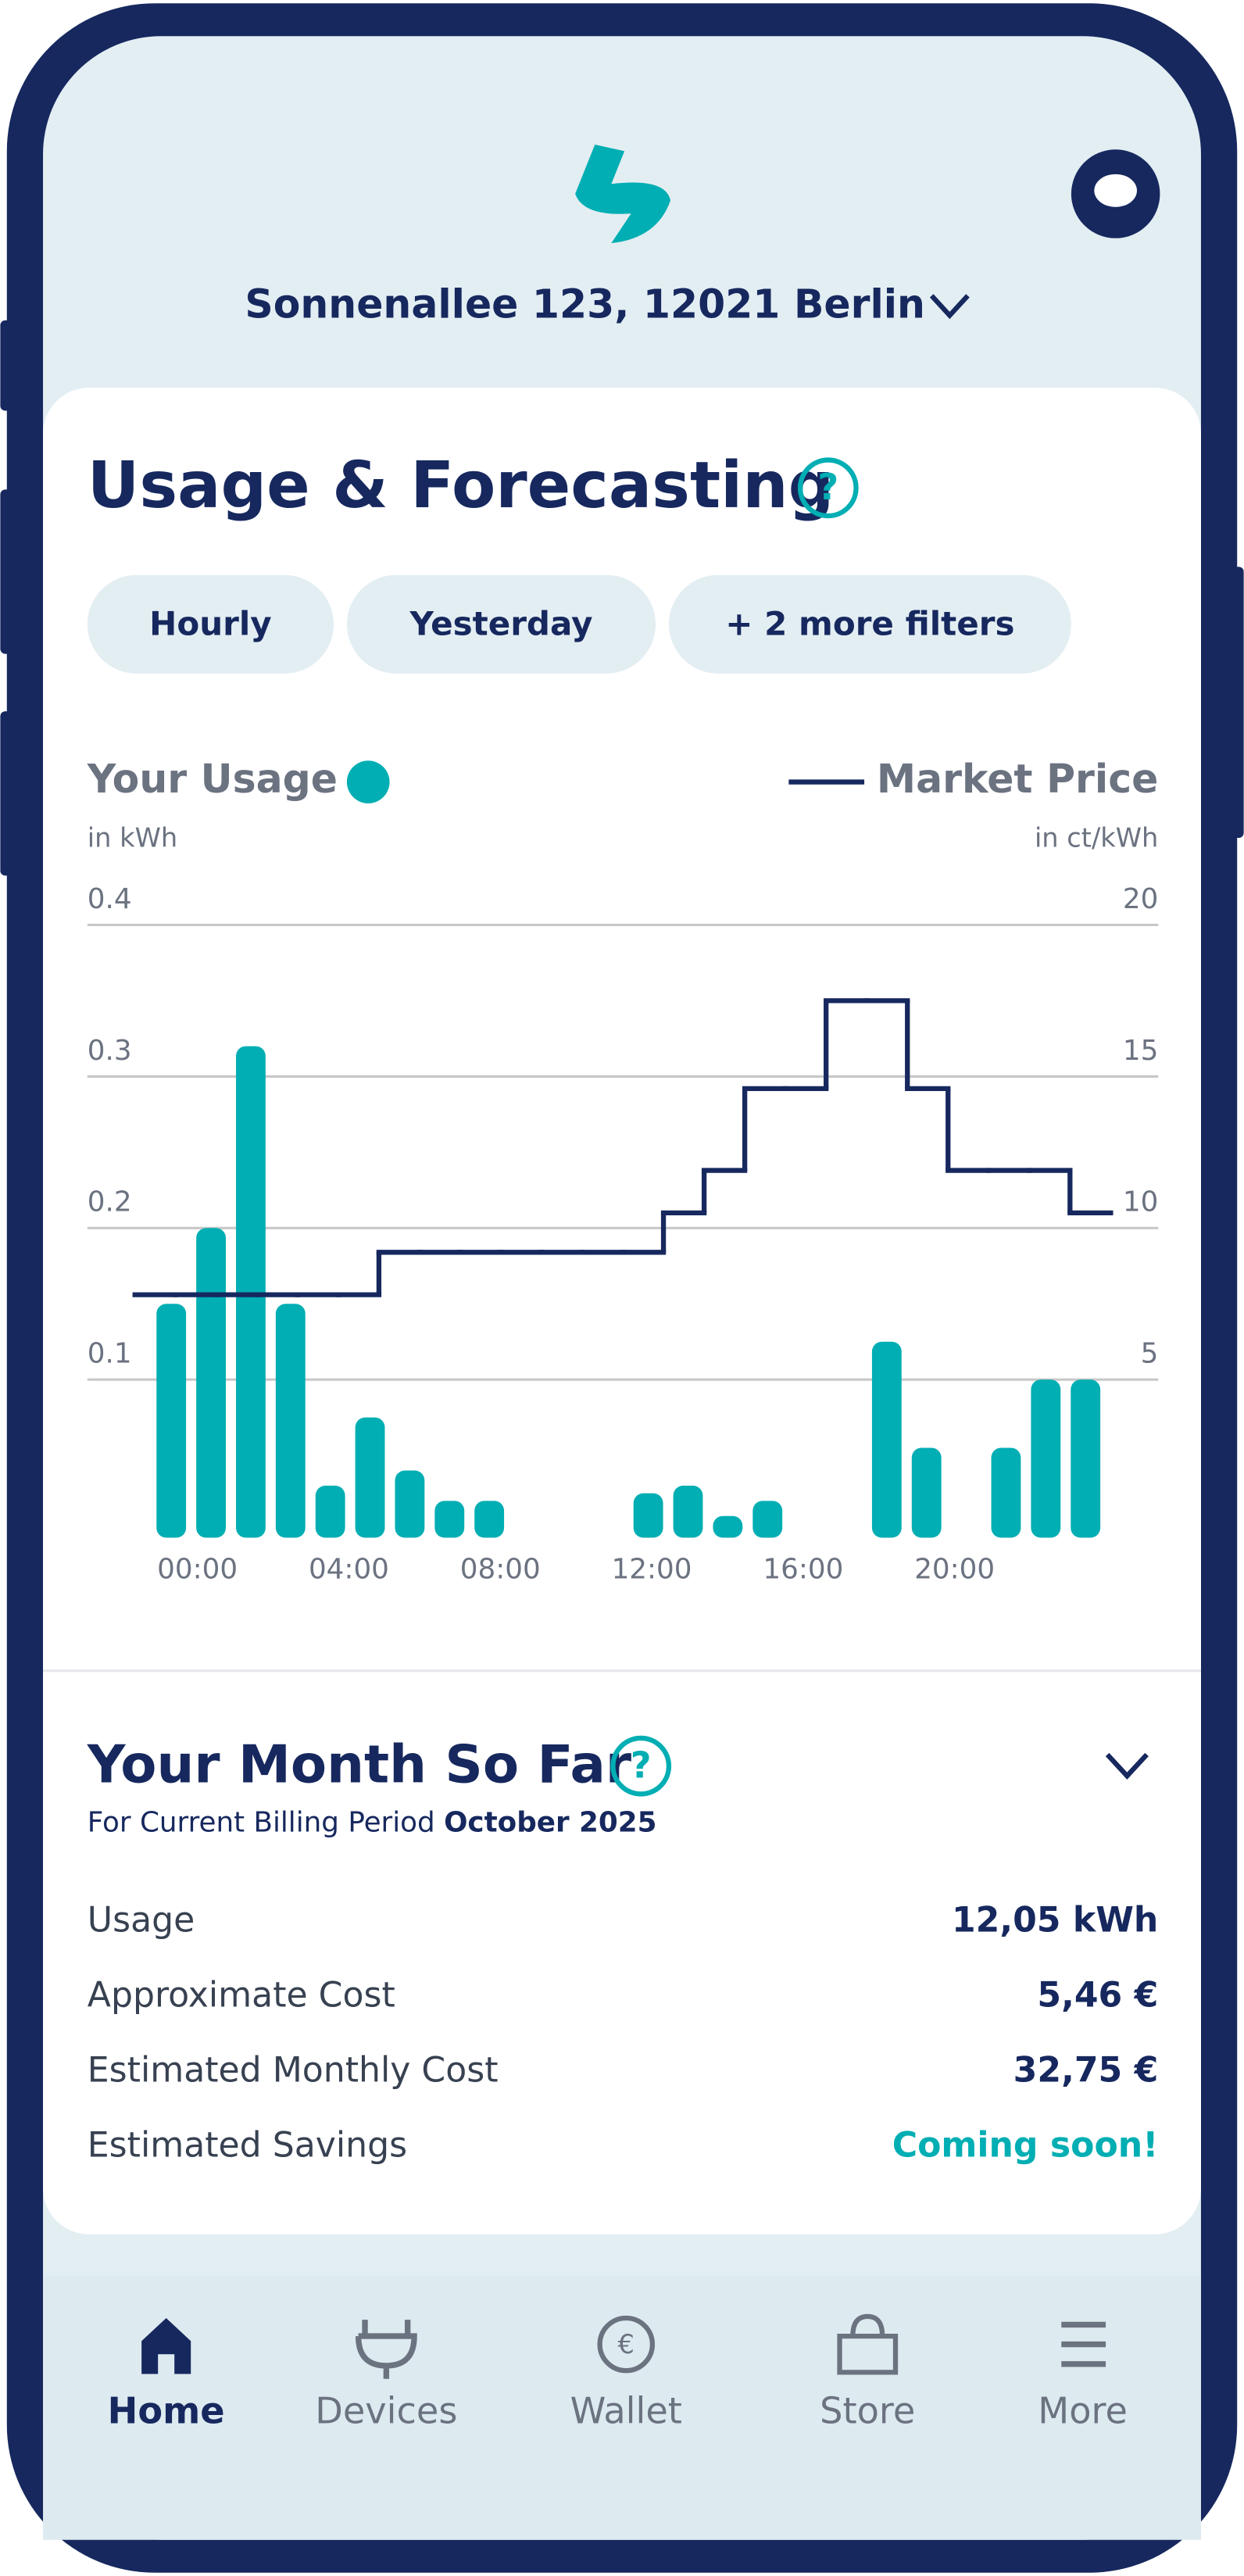 Image resolution: width=1244 pixels, height=2576 pixels. Describe the element at coordinates (501, 1570) in the screenshot. I see `x-tick-label: 08:00` at that location.